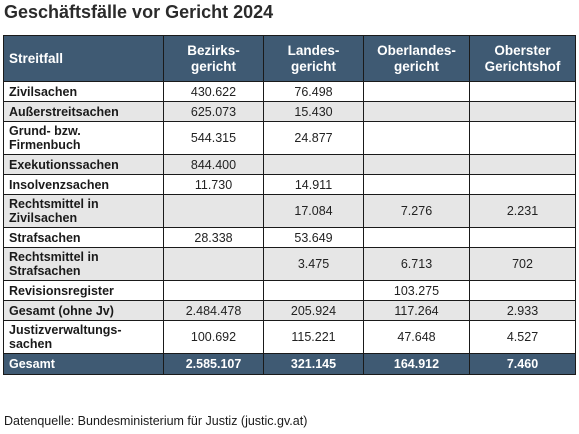 Image resolution: width=579 pixels, height=434 pixels. What do you see at coordinates (83, 211) in the screenshot?
I see `row-label: Rechtsmittel in Zivilsachen` at bounding box center [83, 211].